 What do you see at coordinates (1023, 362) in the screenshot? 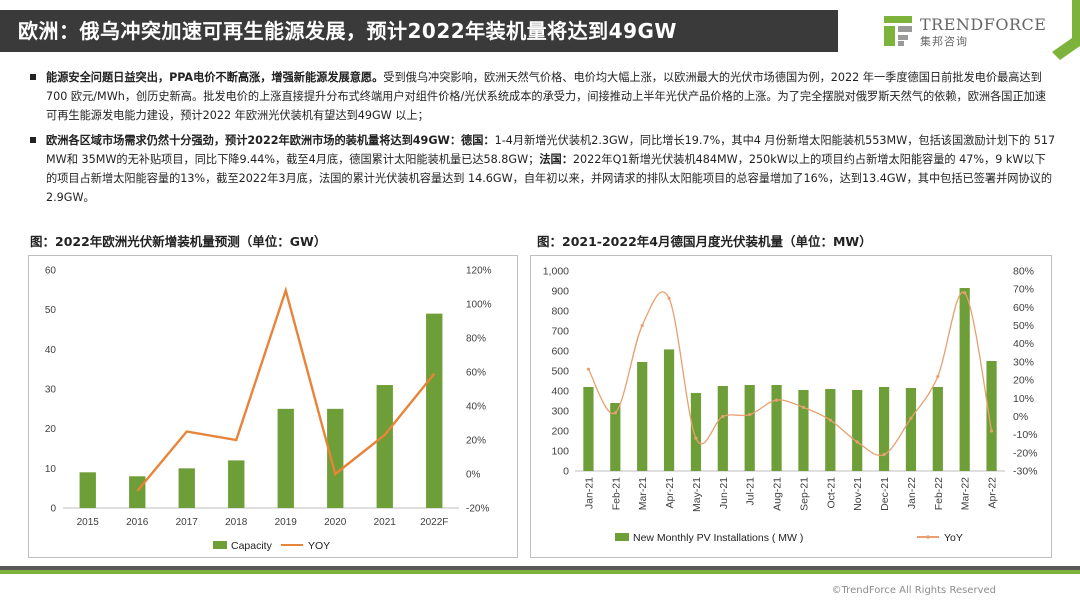
I see `right-y-right-tick: 30%` at bounding box center [1023, 362].